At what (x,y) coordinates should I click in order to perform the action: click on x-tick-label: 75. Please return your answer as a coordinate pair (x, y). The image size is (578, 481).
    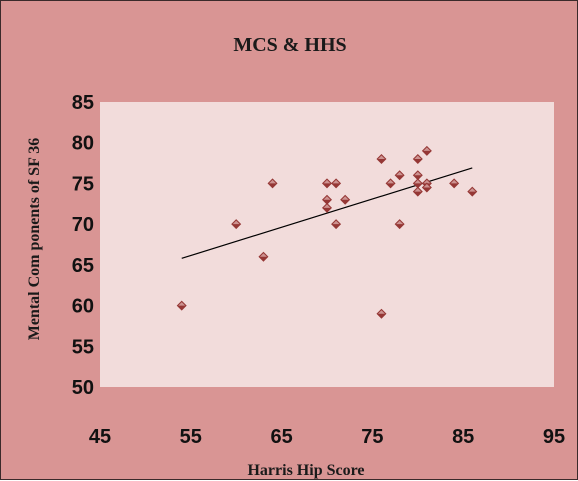
    Looking at the image, I should click on (372, 437).